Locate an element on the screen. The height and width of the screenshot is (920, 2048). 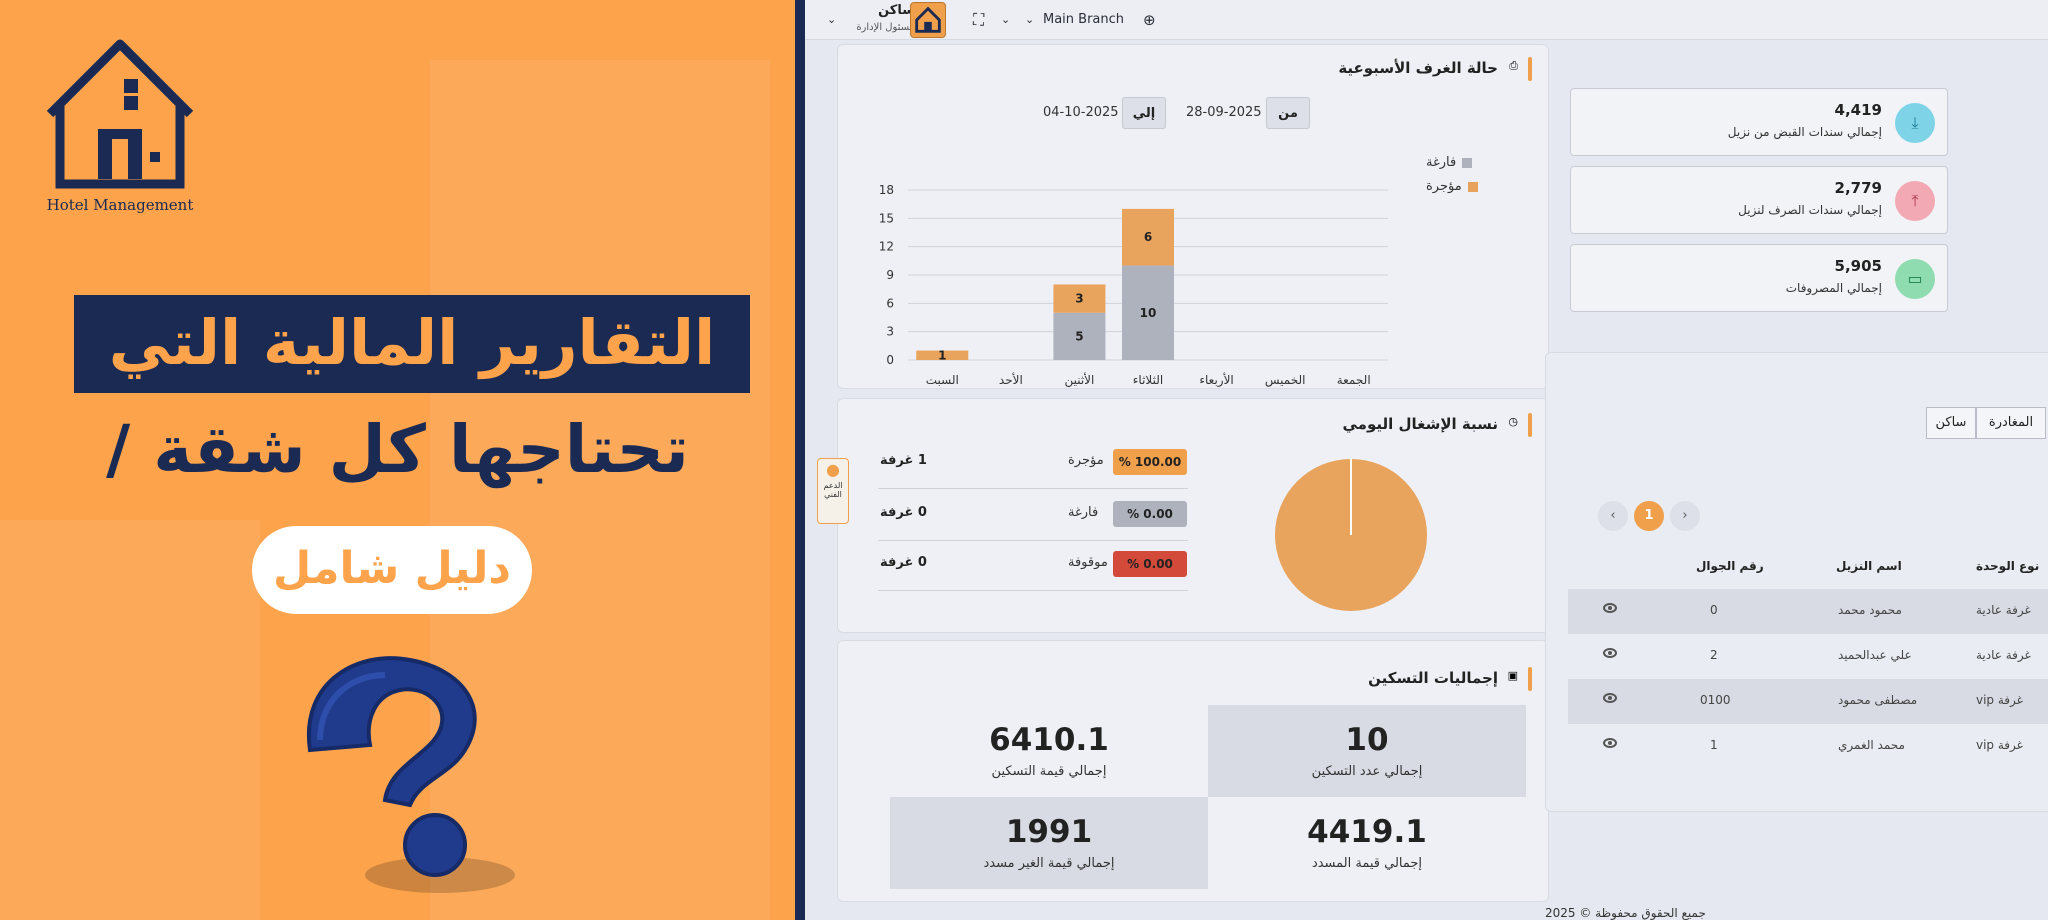
x-tick-label: الأثنين is located at coordinates (1079, 380).